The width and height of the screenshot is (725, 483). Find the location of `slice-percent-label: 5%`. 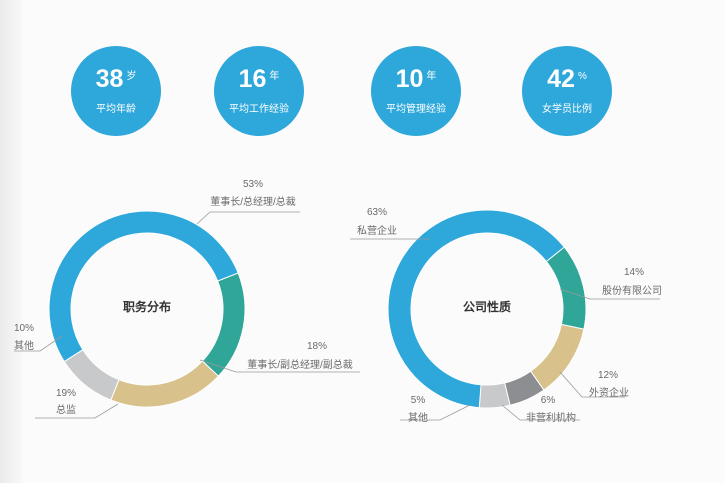

slice-percent-label: 5% is located at coordinates (418, 400).